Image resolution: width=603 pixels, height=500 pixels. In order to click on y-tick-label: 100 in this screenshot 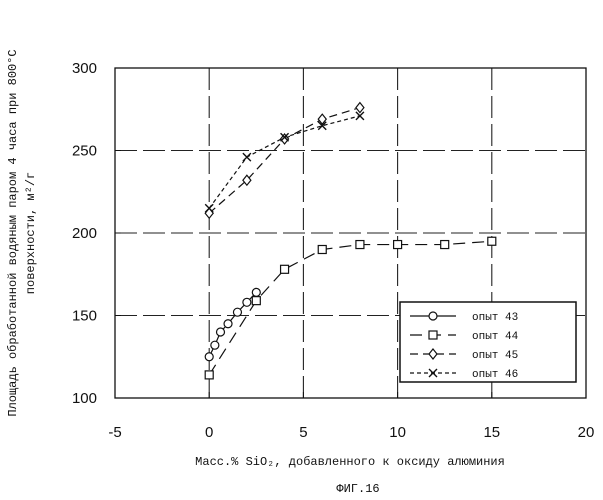, I will do `click(84, 398)`.